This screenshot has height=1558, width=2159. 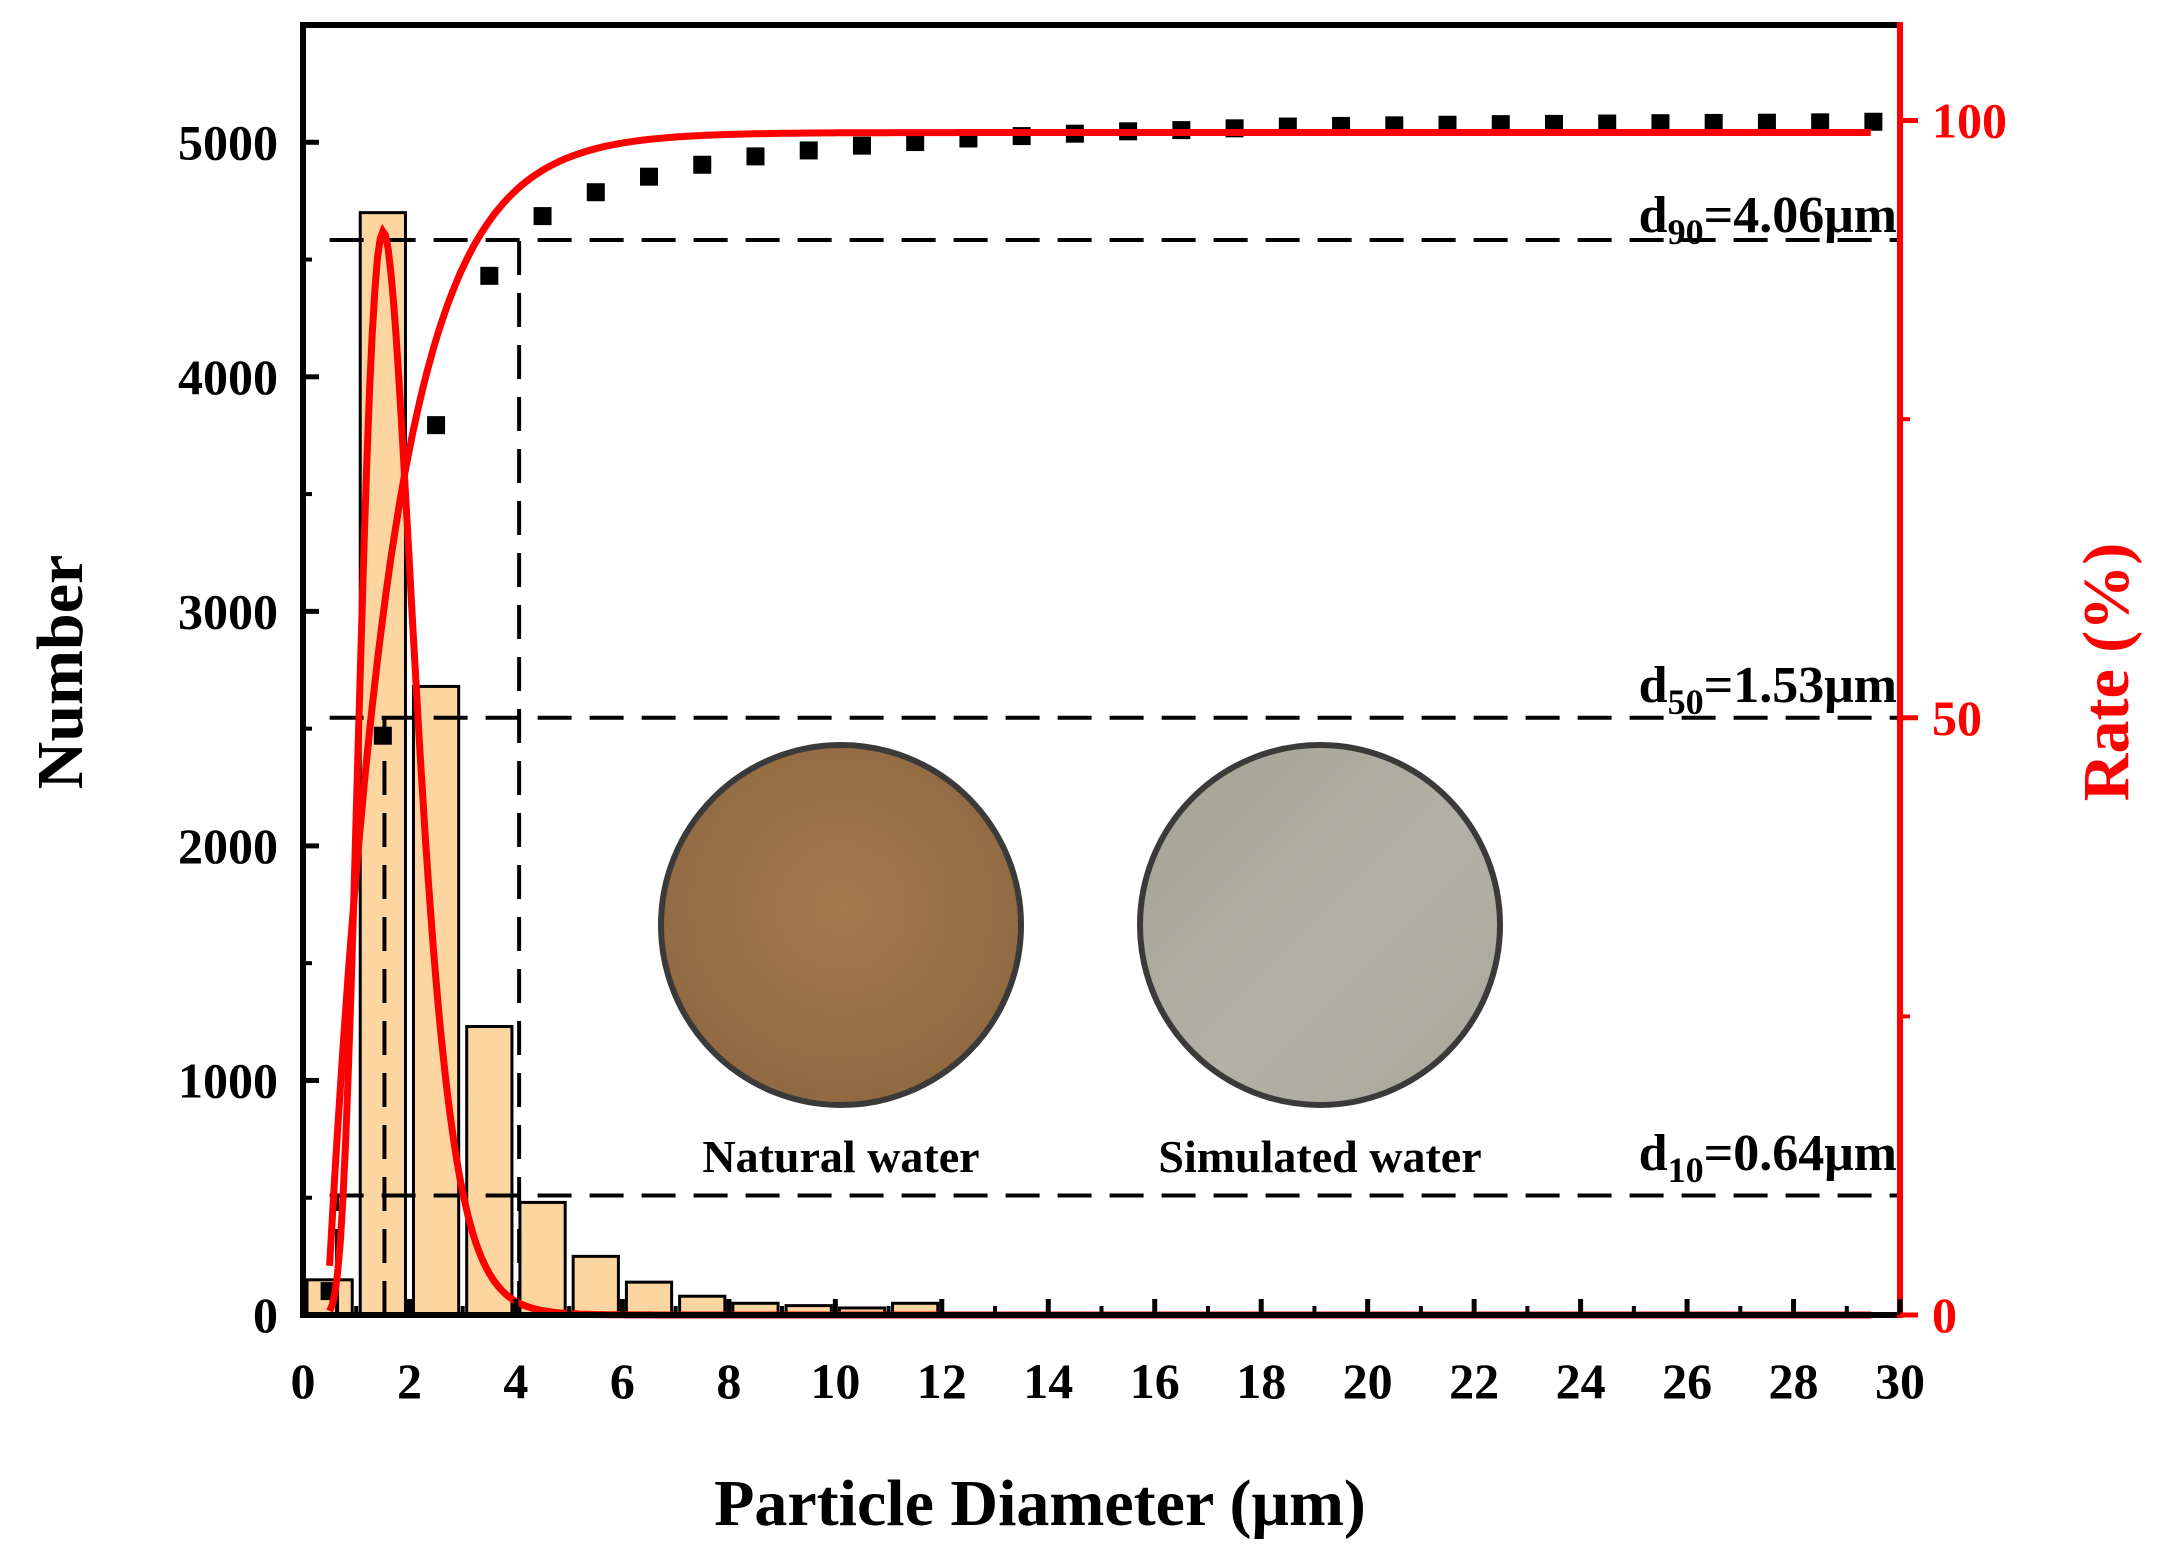 What do you see at coordinates (1687, 1381) in the screenshot?
I see `x-tick-label: 26` at bounding box center [1687, 1381].